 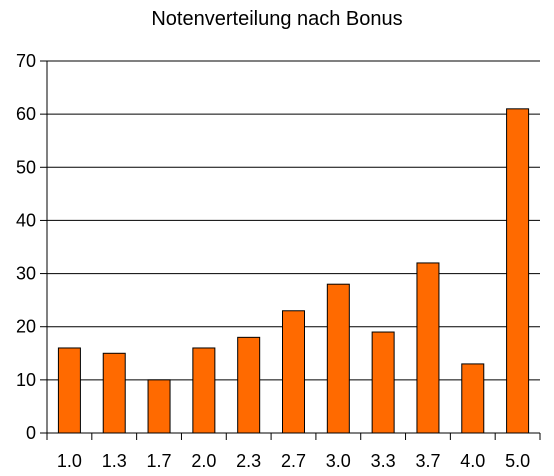 I want to click on chart-title: Notenverteilung nach Bonus, so click(x=277, y=19).